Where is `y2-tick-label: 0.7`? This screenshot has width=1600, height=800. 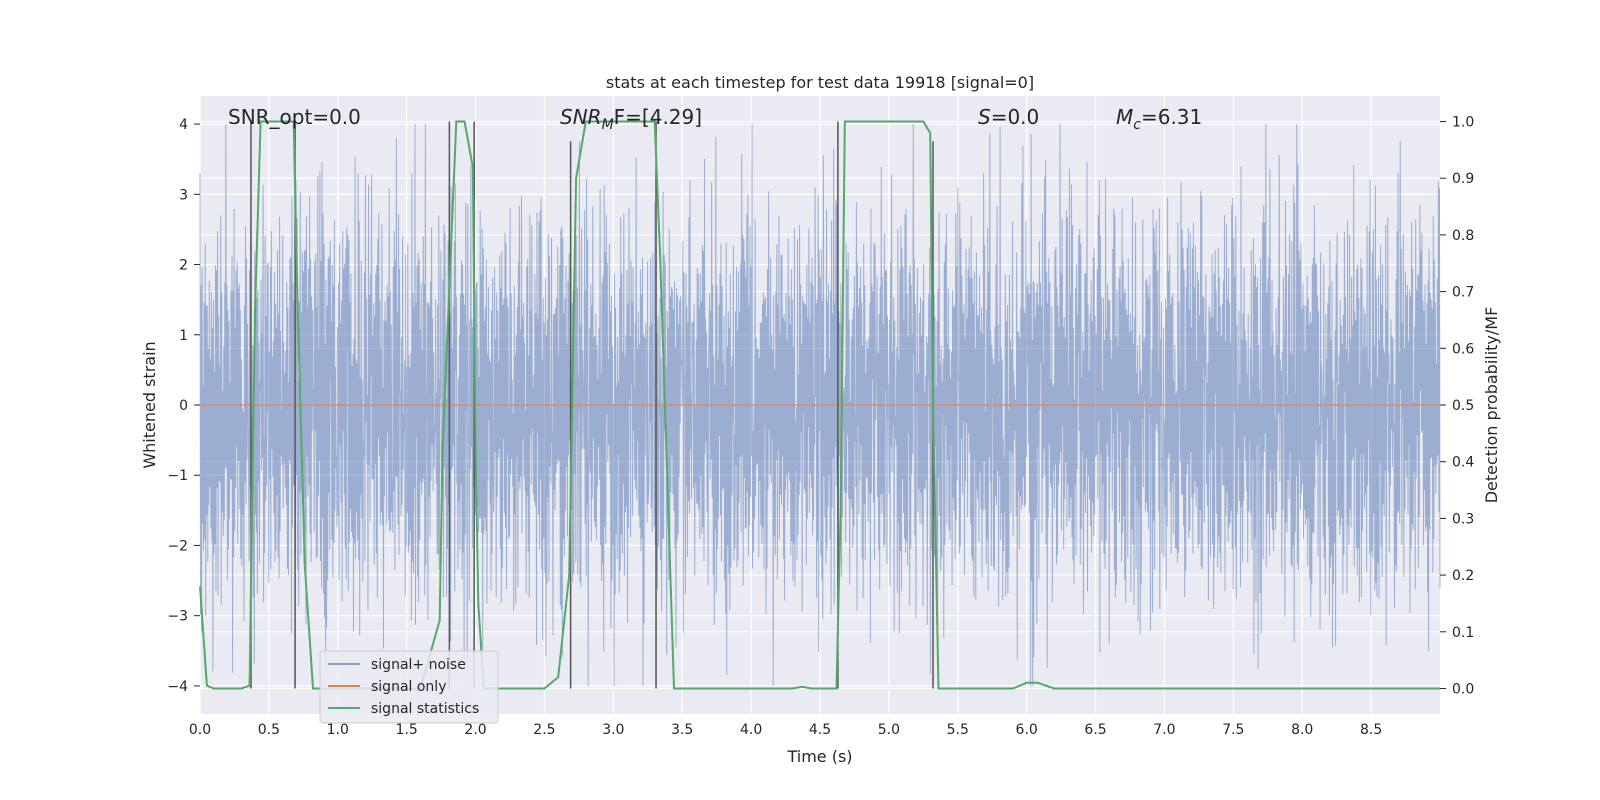
y2-tick-label: 0.7 is located at coordinates (1463, 293).